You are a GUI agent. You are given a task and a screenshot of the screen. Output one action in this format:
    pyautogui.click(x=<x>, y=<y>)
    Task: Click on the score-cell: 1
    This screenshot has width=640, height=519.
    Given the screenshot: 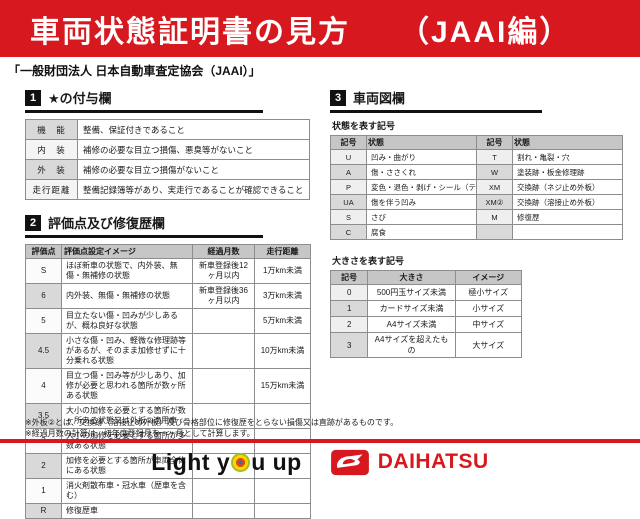 What is the action you would take?
    pyautogui.click(x=43, y=491)
    